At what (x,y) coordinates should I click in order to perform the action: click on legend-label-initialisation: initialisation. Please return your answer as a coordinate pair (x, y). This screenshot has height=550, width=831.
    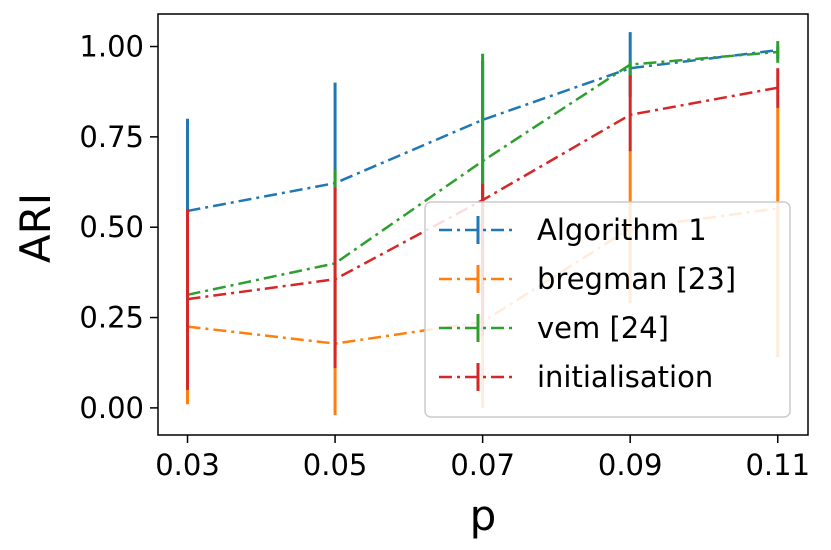
    Looking at the image, I should click on (625, 377).